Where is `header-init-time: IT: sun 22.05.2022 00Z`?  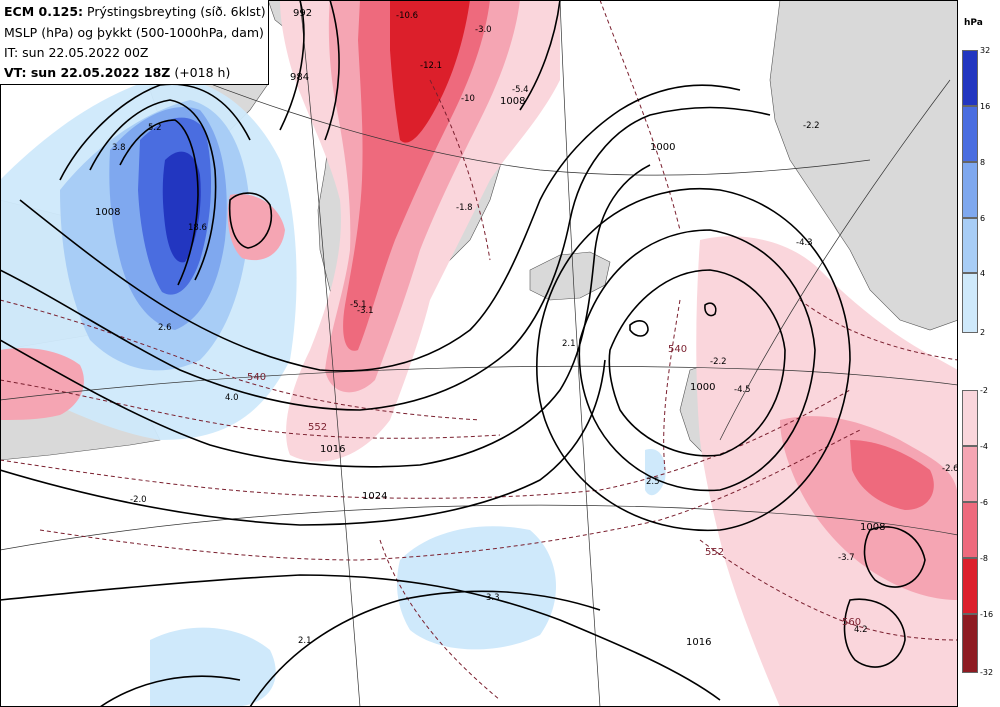
header-init-time: IT: sun 22.05.2022 00Z is located at coordinates (76, 52).